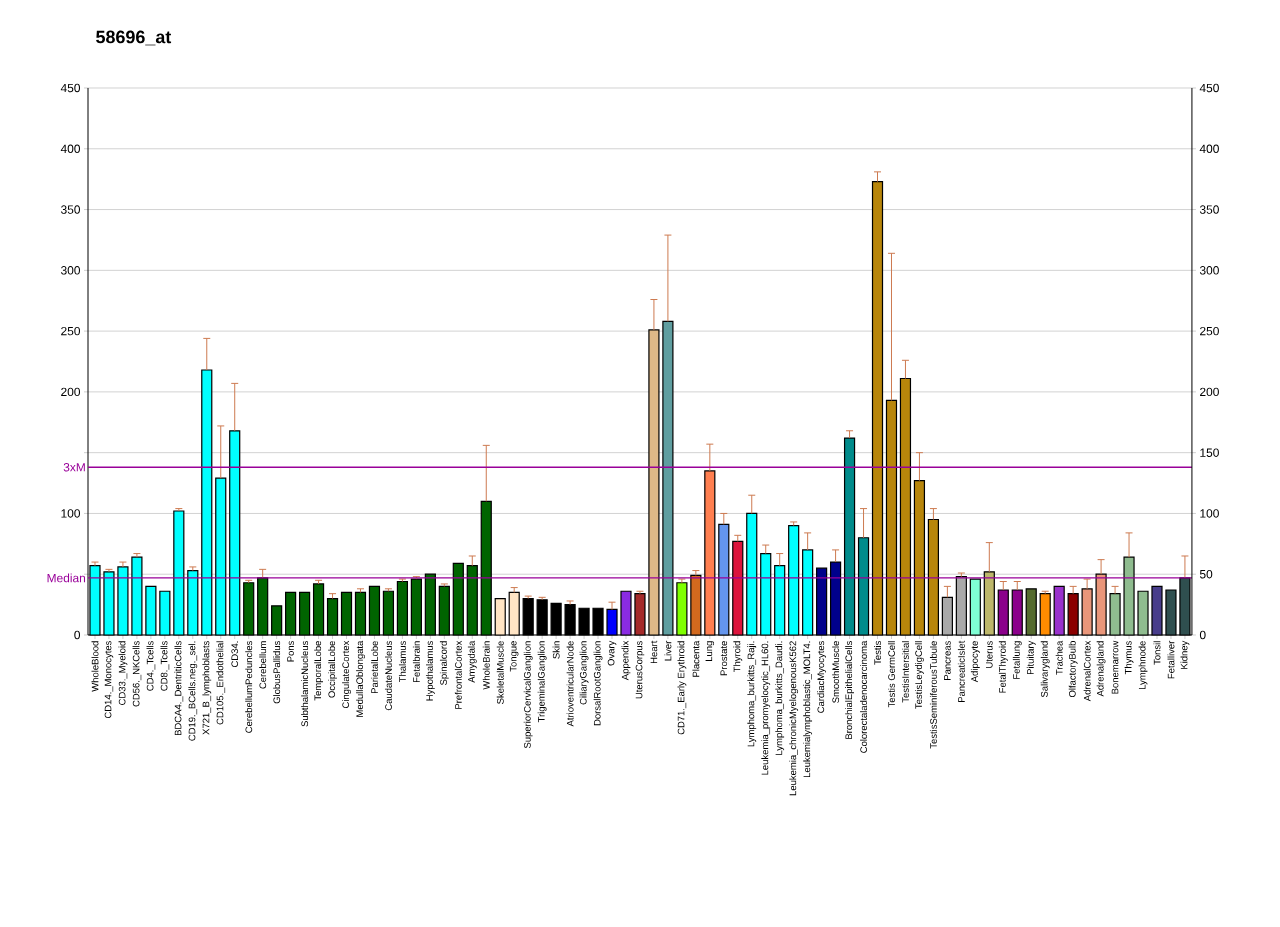  I want to click on x-tick-label: CD14._Monocytes, so click(109, 680).